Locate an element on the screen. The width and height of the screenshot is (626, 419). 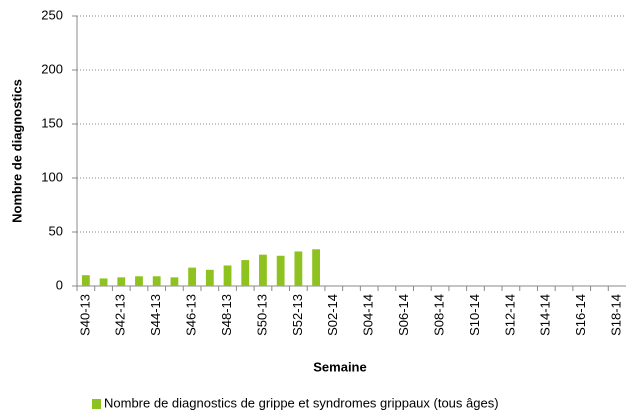
y-axis-label: Nombre de diagnostics is located at coordinates (16, 151).